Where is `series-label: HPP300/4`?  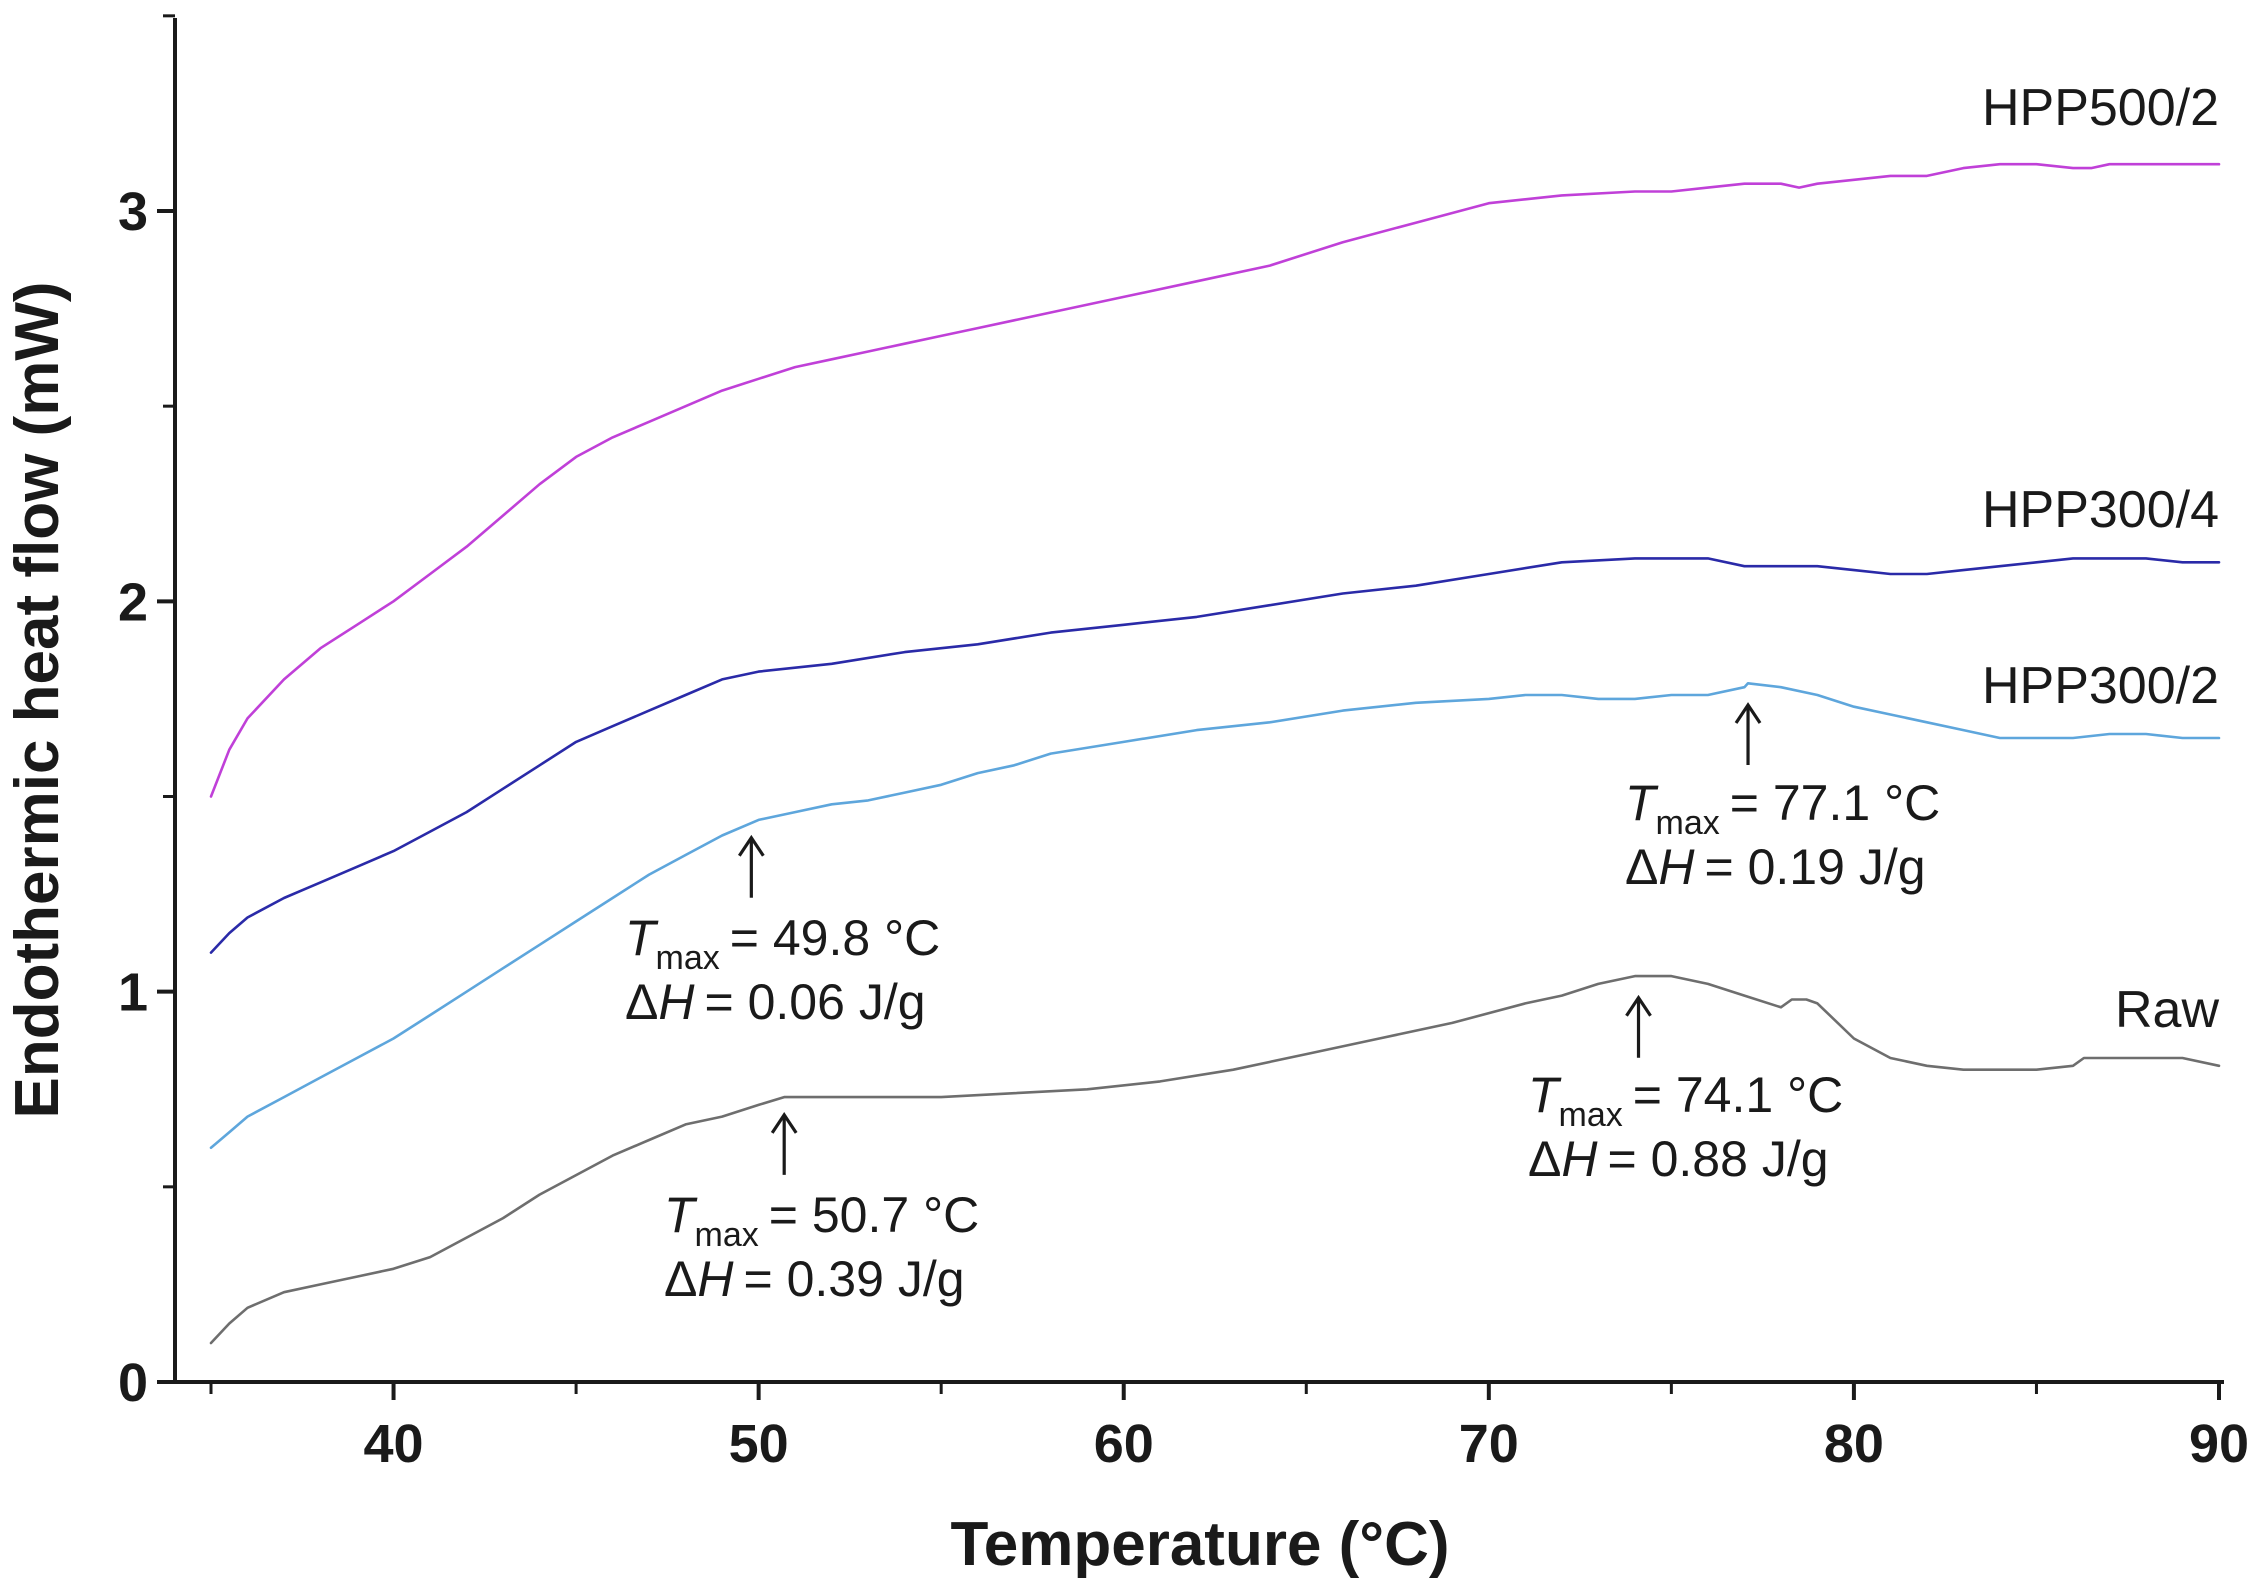 series-label: HPP300/4 is located at coordinates (2100, 510).